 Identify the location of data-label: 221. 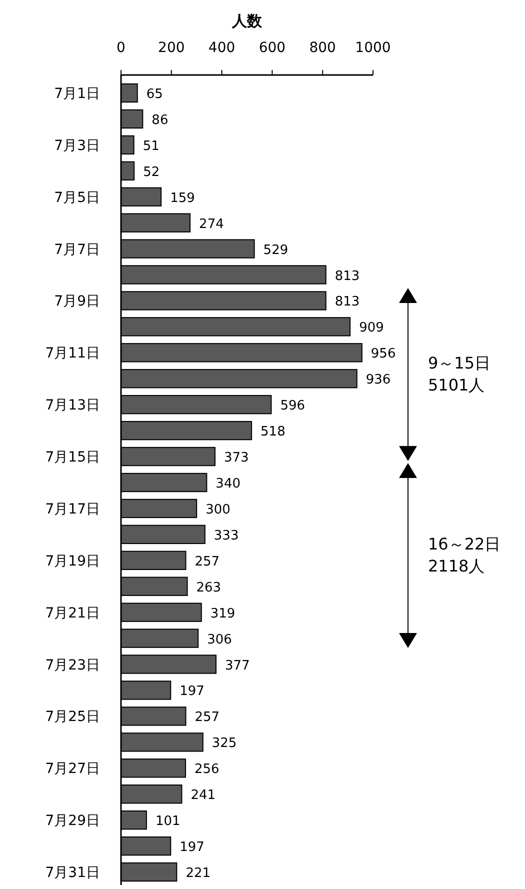
(198, 874).